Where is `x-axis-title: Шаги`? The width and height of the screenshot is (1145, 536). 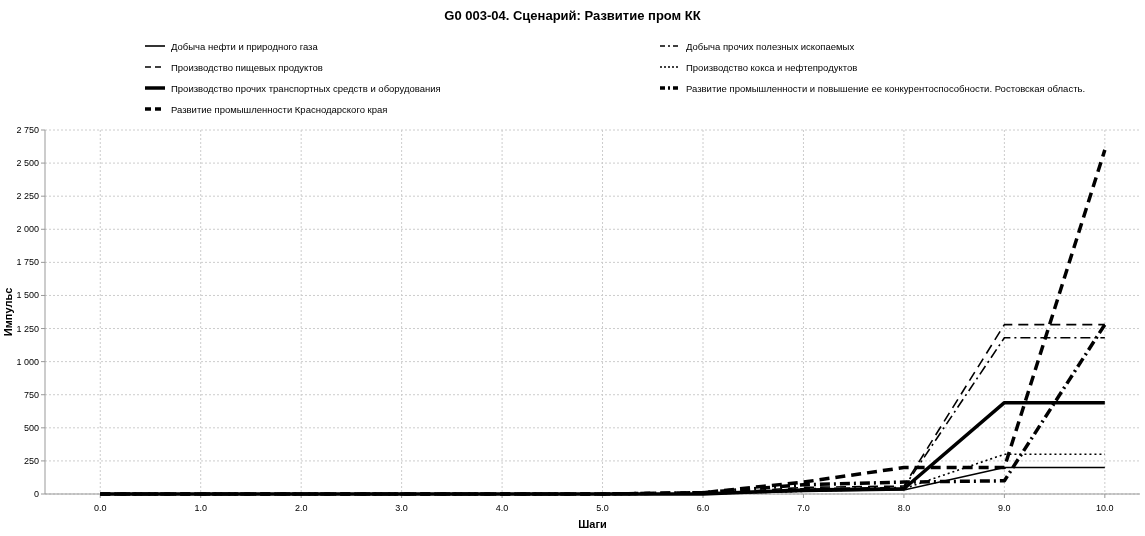 x-axis-title: Шаги is located at coordinates (592, 524).